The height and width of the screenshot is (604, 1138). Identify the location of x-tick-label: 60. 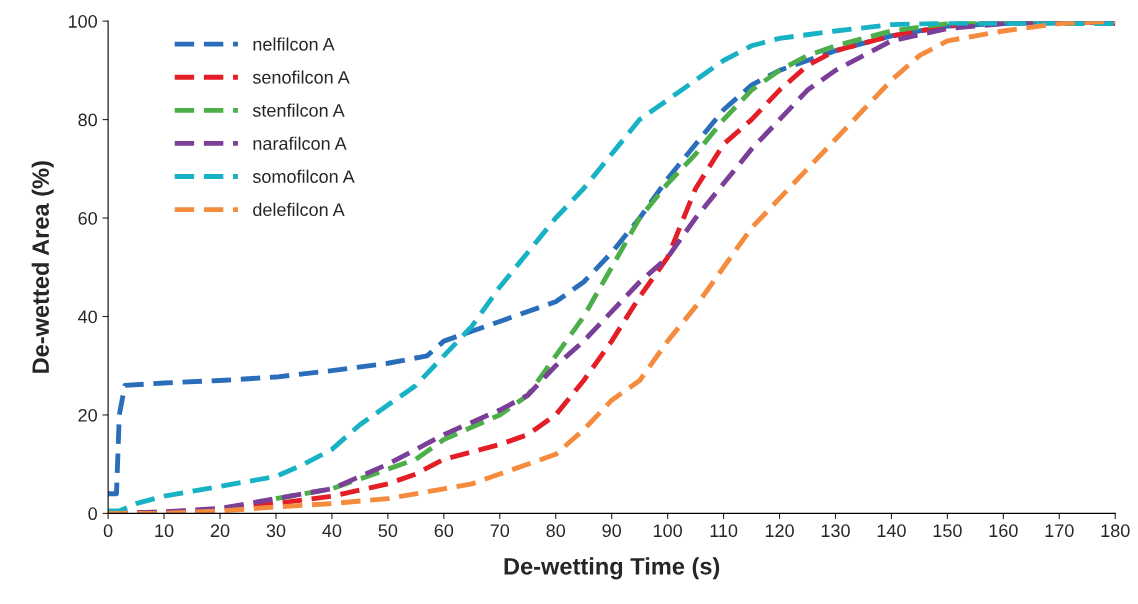
(444, 531).